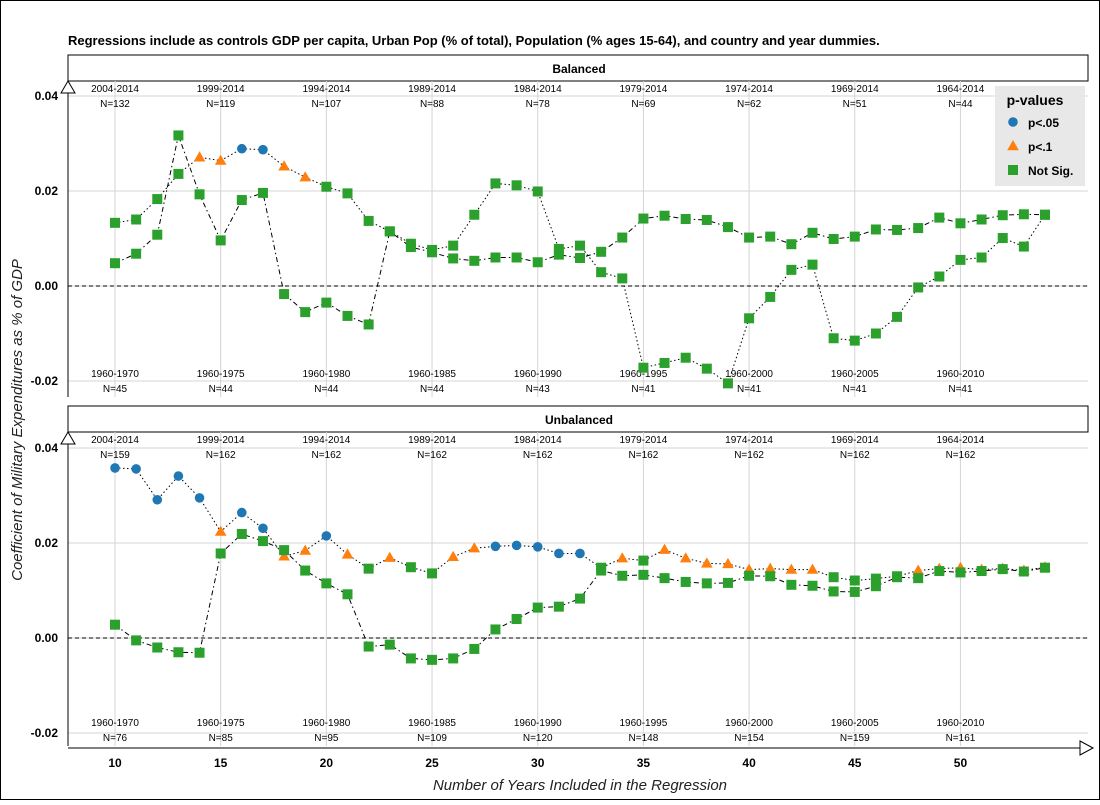 This screenshot has height=805, width=1100. Describe the element at coordinates (961, 374) in the screenshot. I see `bottom-period-label: 1960-2010` at that location.